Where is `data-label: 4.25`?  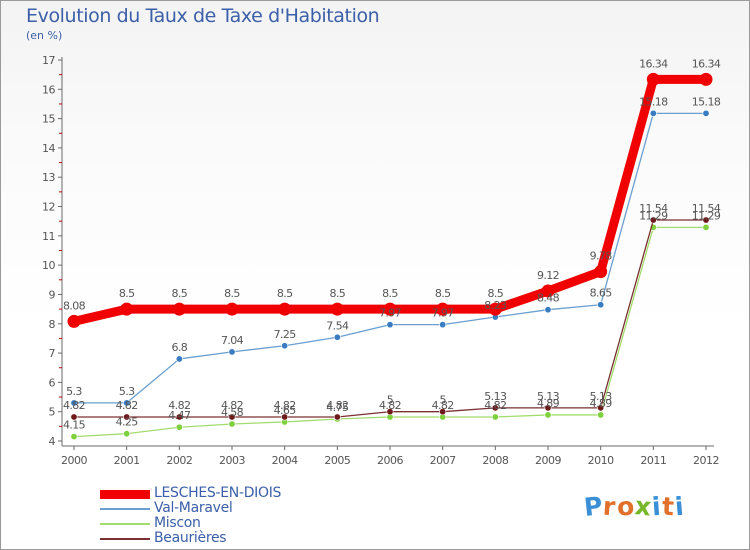 data-label: 4.25 is located at coordinates (127, 422).